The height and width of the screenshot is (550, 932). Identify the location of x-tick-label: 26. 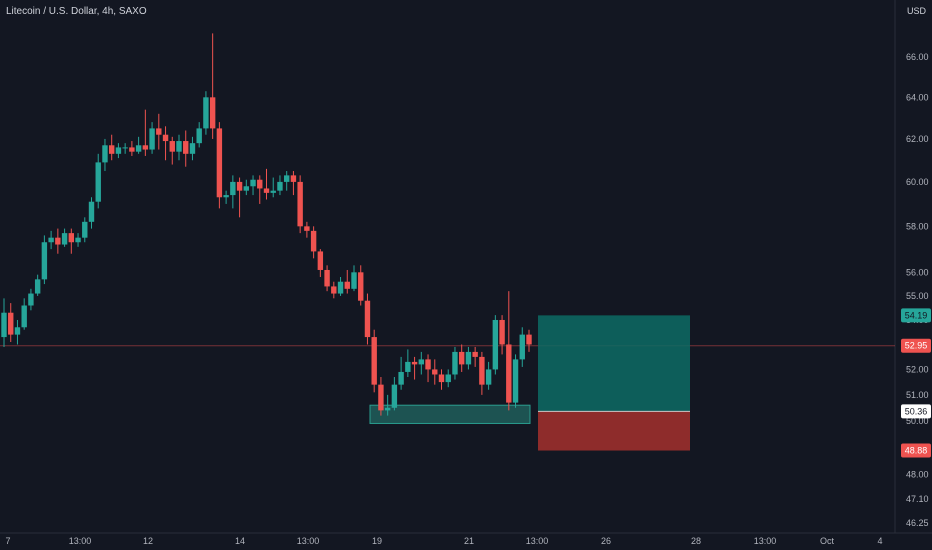
(606, 541).